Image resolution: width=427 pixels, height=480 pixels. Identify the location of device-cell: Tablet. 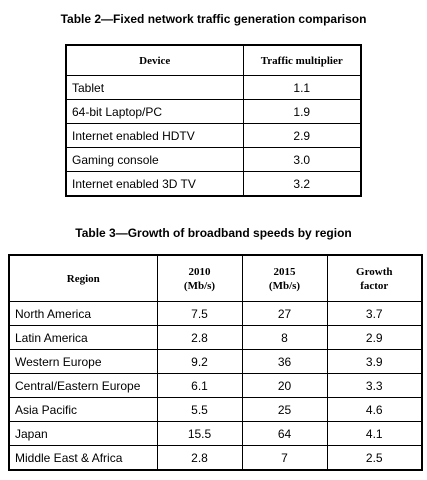
(154, 87).